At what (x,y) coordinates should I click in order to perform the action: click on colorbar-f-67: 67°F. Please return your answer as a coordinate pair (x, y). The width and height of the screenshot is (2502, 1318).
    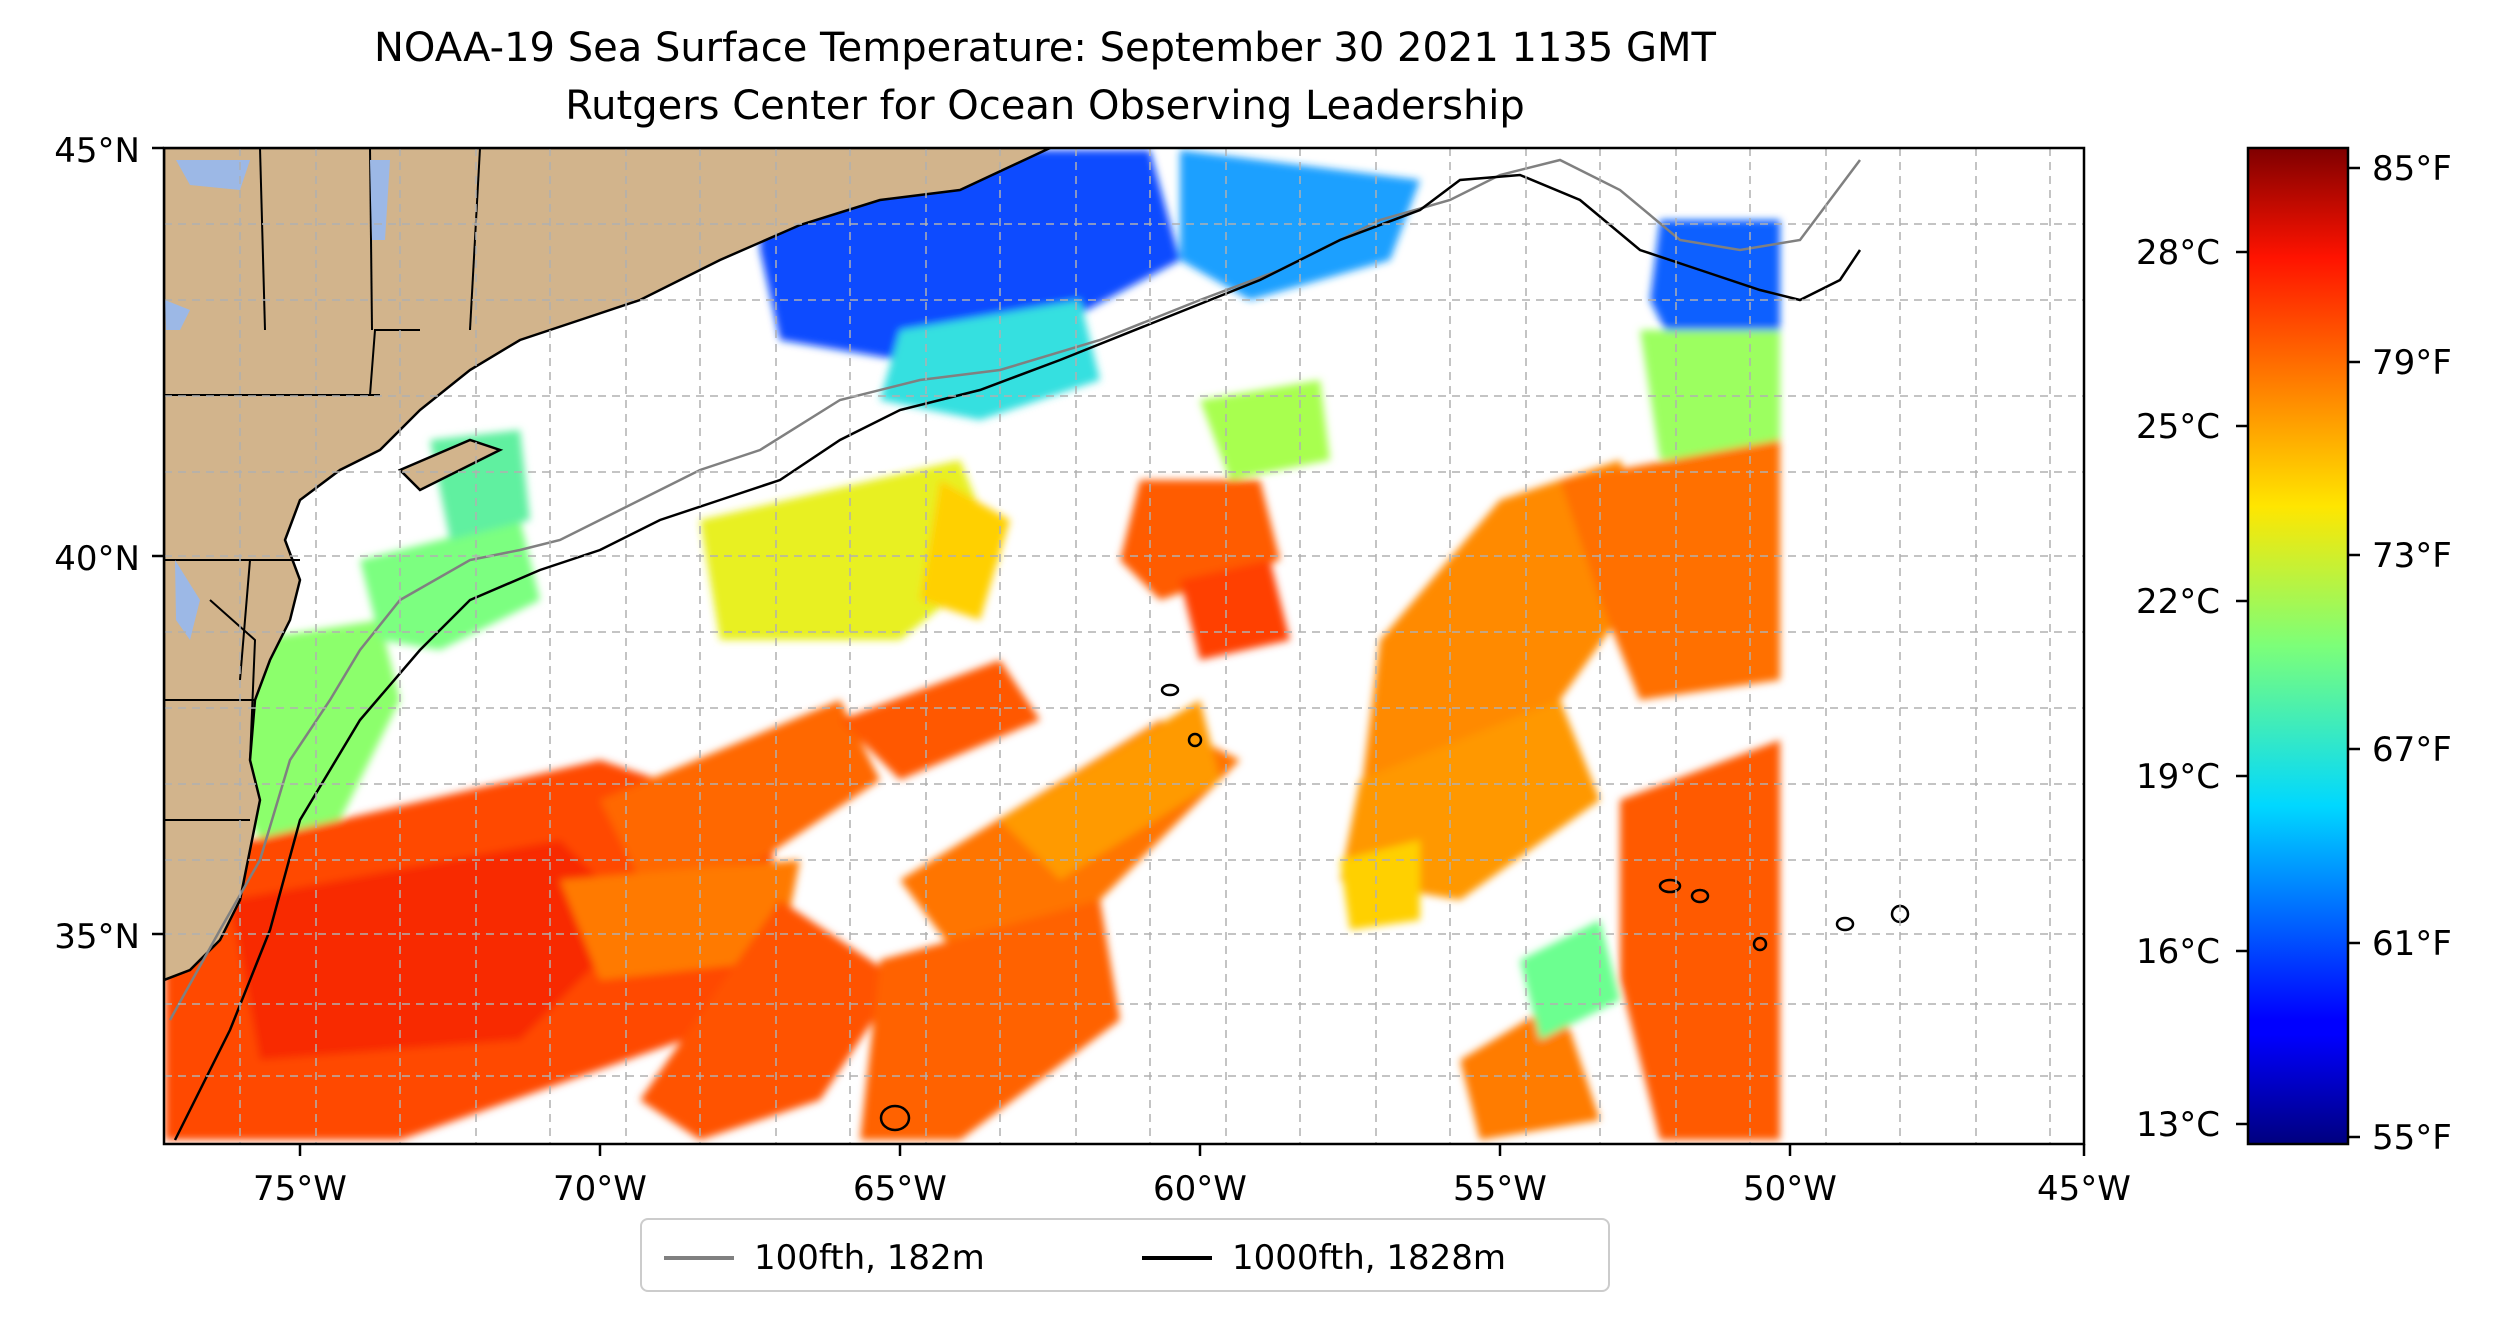
    Looking at the image, I should click on (2412, 750).